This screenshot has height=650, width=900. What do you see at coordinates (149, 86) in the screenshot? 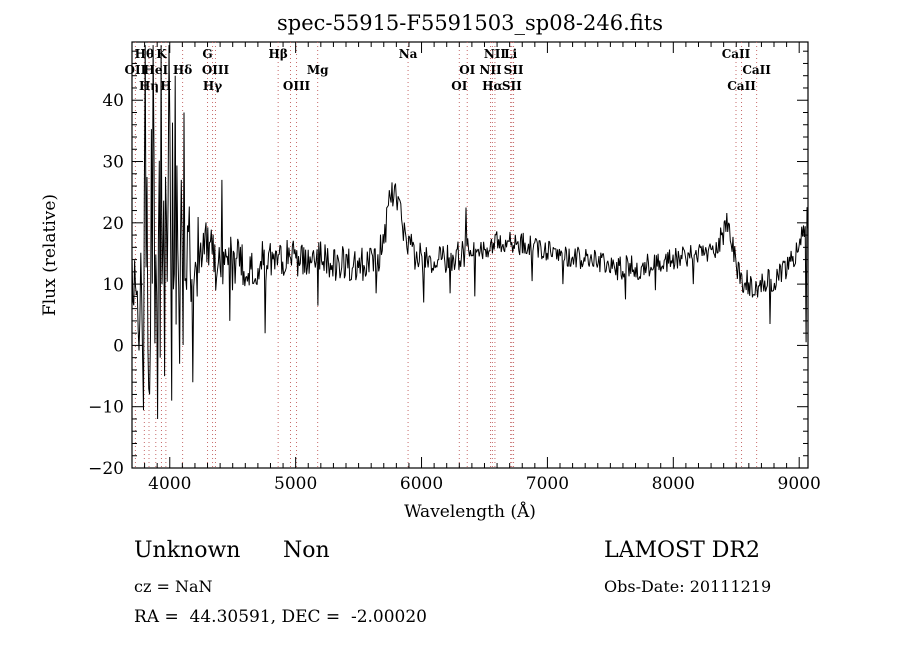
I see `spectral-line-label: Hη` at bounding box center [149, 86].